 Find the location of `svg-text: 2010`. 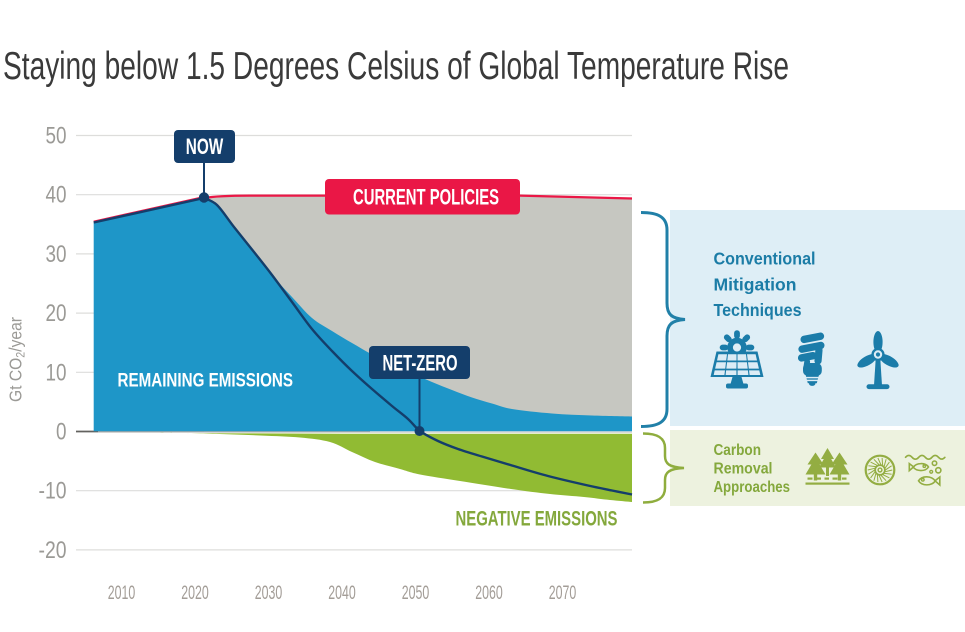

svg-text: 2010 is located at coordinates (122, 593).